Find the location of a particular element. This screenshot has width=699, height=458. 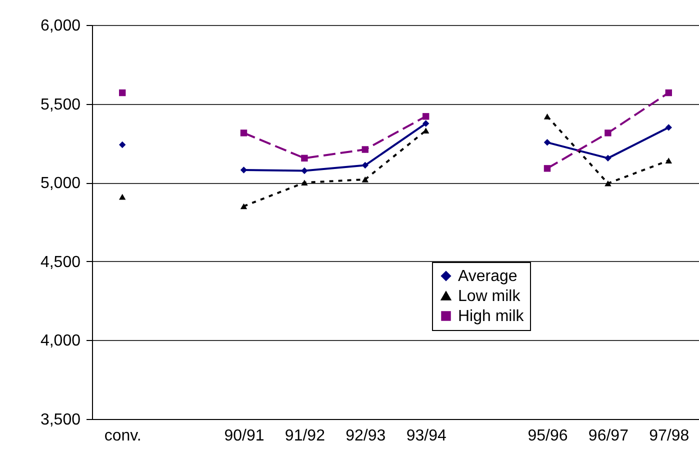

y-tick-label: 4,000 is located at coordinates (60, 341).